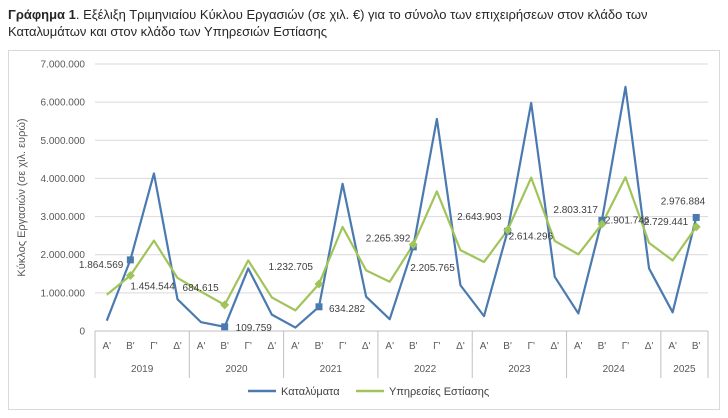 This screenshot has height=418, width=728. What do you see at coordinates (368, 392) in the screenshot?
I see `legend: Καταλύματα Υπηρεσίες Εστίασης` at bounding box center [368, 392].